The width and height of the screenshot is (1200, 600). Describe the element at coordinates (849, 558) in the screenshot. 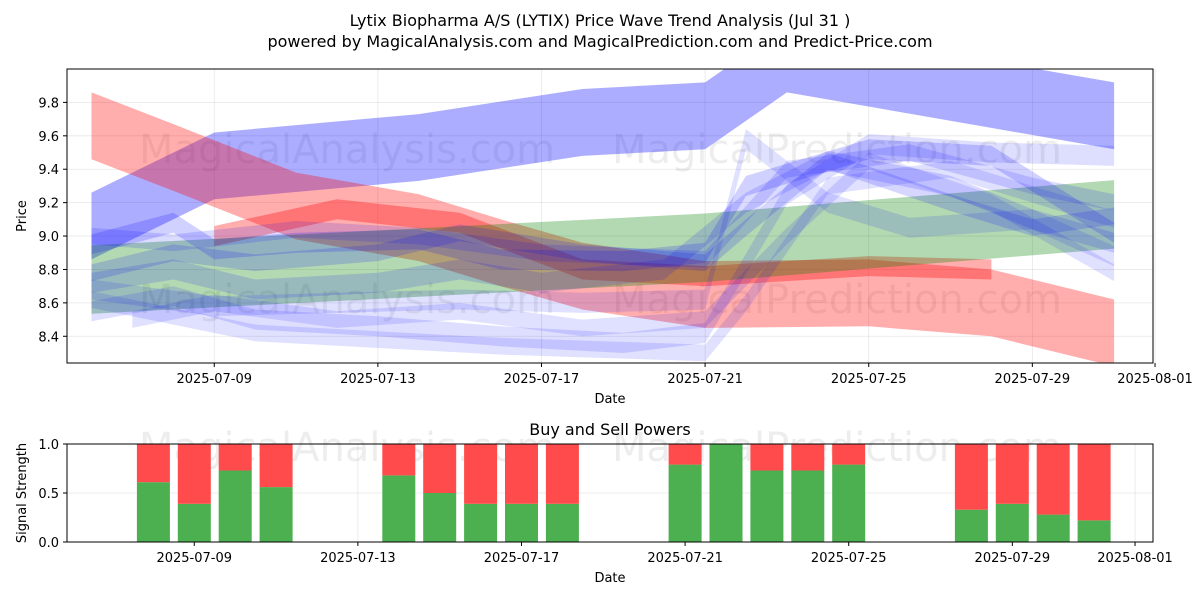

I see `powers-x-tick-label: 2025-07-25` at that location.